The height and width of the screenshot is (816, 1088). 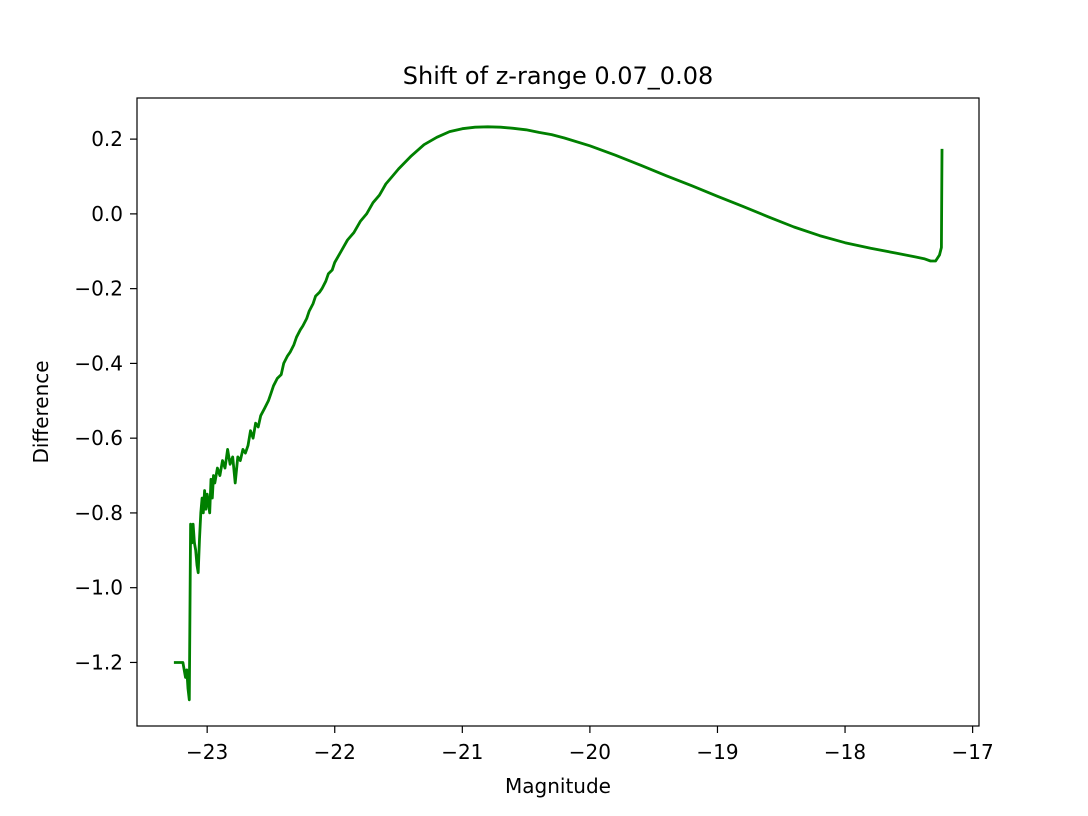 What do you see at coordinates (105, 400) in the screenshot?
I see `y-axis: −1.2 −1.0 −0.8 −0.6 −0.4 −0.2 0.0 0.2` at bounding box center [105, 400].